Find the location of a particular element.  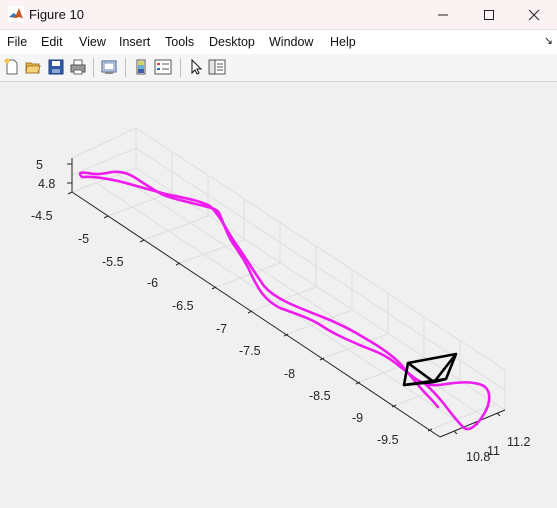

x-tick-label: -5.5 is located at coordinates (113, 262).